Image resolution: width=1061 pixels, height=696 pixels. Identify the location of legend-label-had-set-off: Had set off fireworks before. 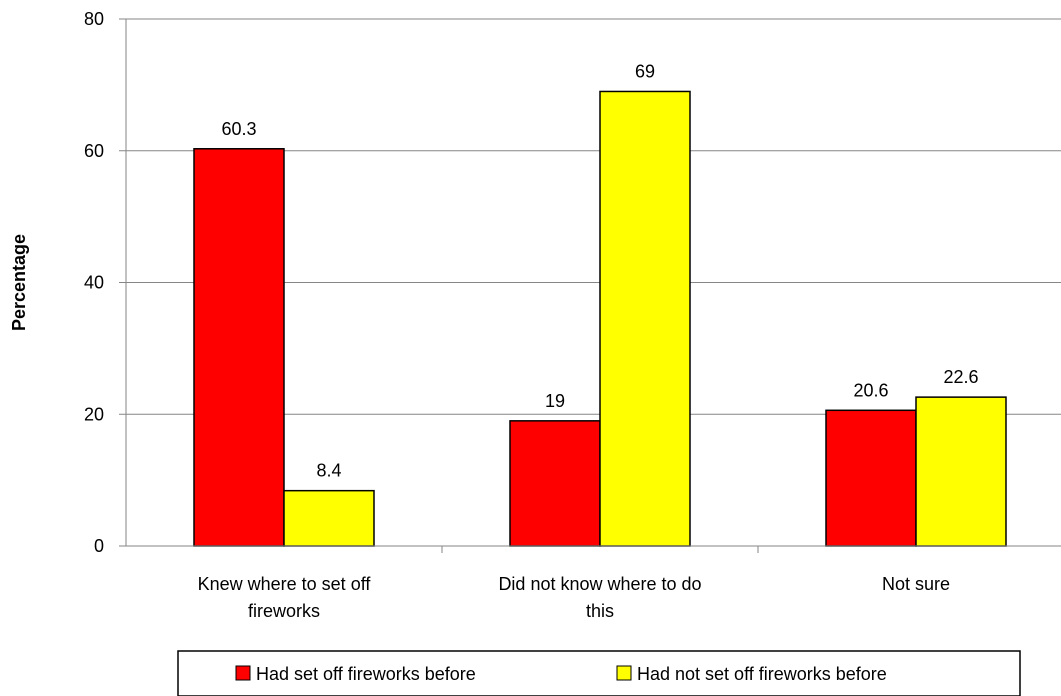
(366, 674).